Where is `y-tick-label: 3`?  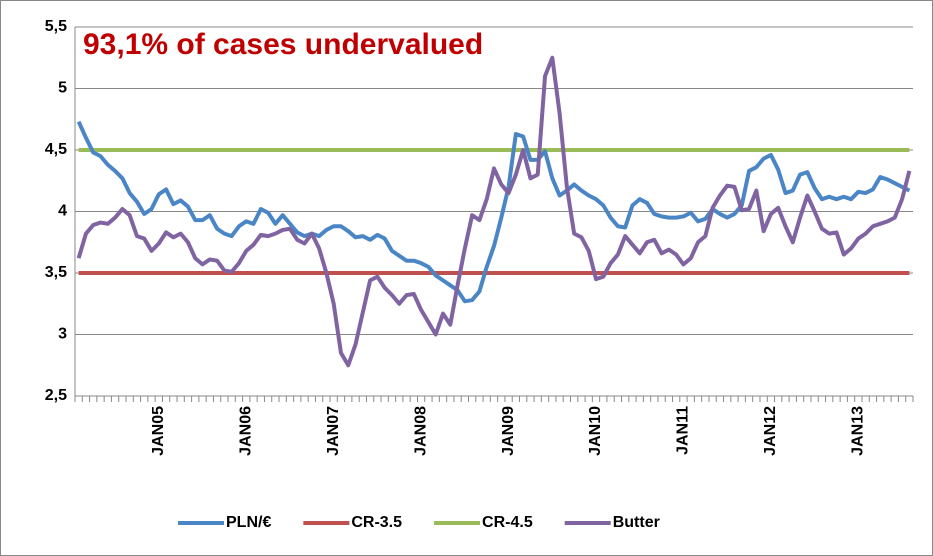 y-tick-label: 3 is located at coordinates (62, 334).